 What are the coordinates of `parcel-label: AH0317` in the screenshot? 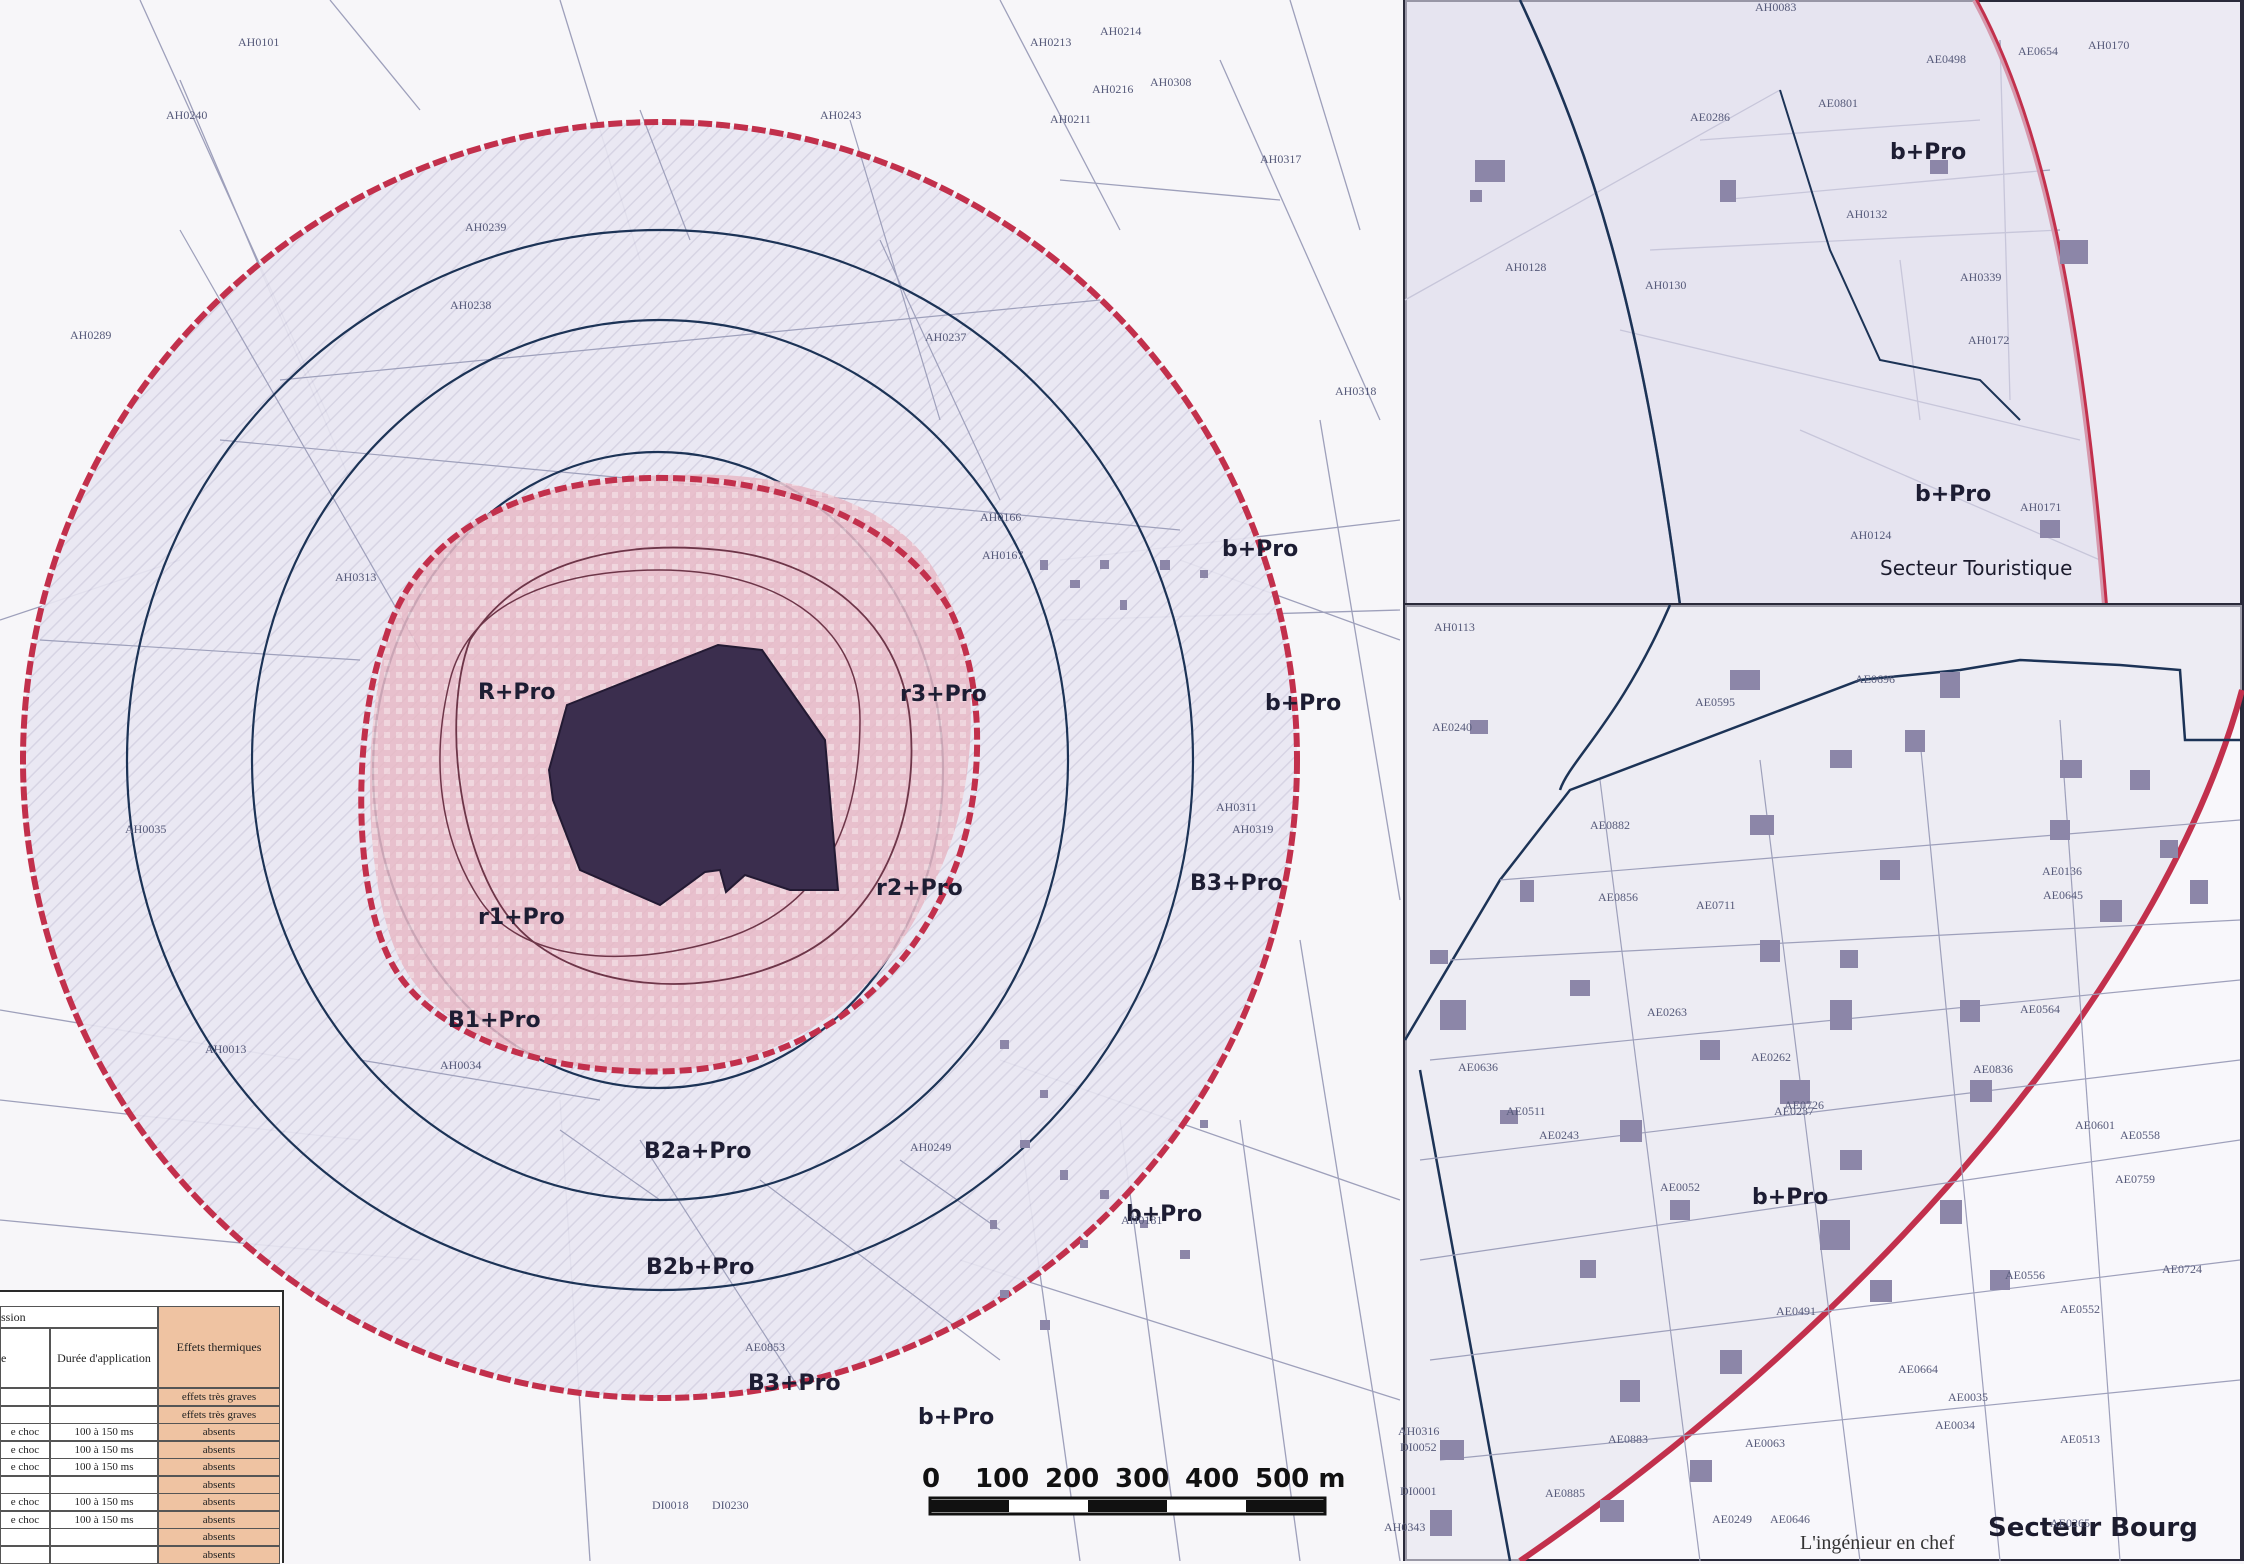 It's located at (1281, 159).